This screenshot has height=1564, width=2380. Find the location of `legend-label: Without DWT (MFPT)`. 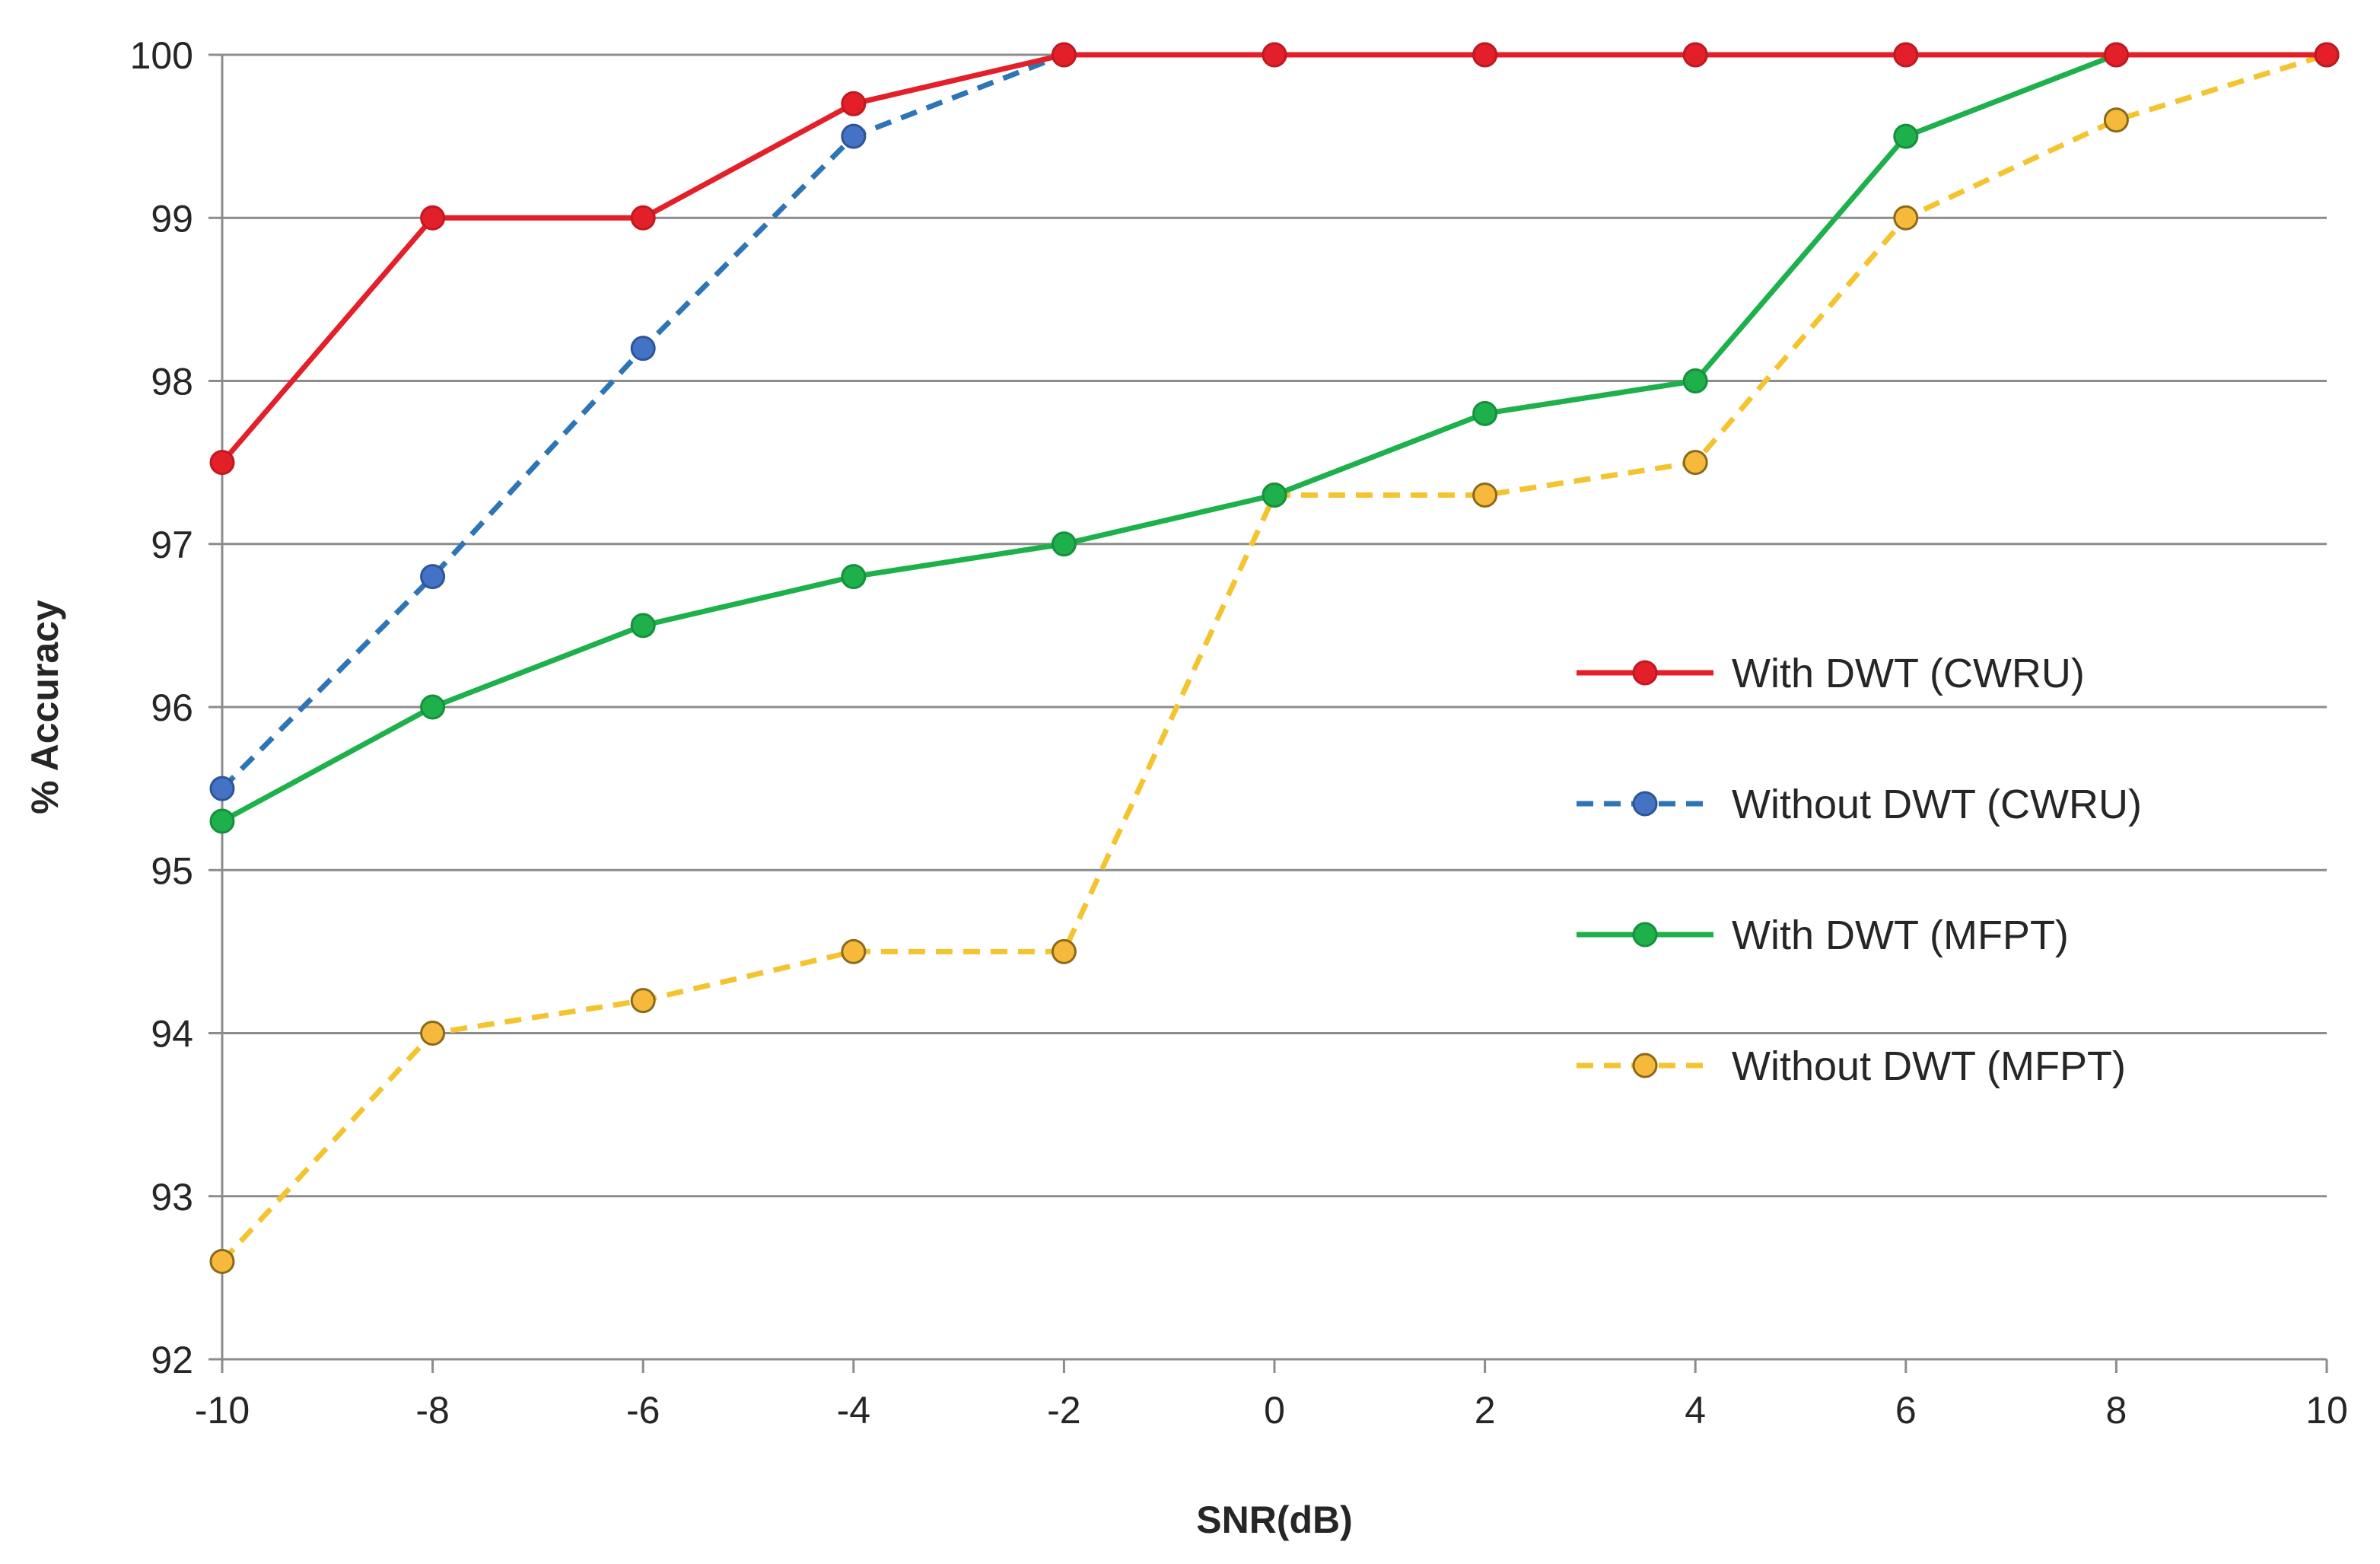

legend-label: Without DWT (MFPT) is located at coordinates (1929, 1066).